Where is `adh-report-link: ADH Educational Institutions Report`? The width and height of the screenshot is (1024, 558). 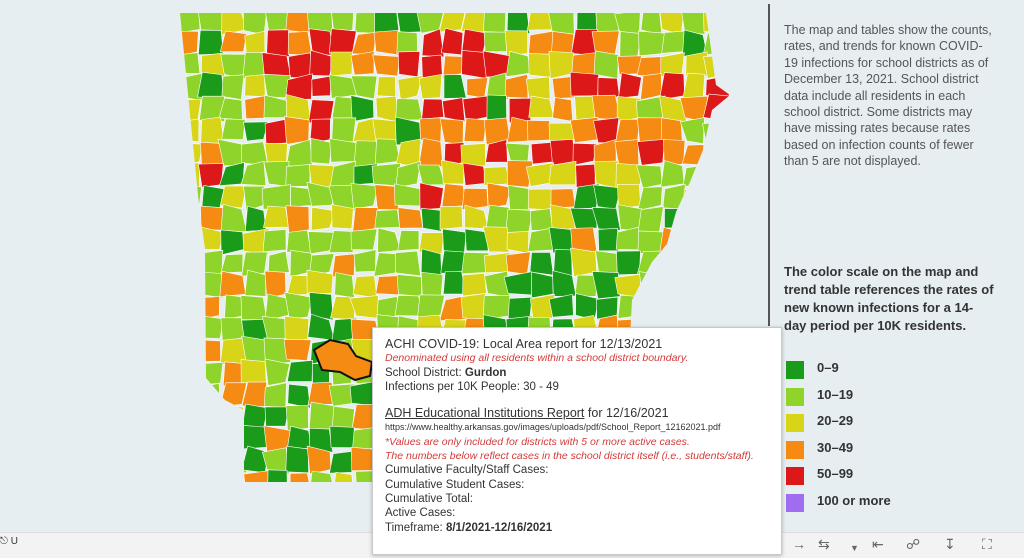 adh-report-link: ADH Educational Institutions Report is located at coordinates (485, 413).